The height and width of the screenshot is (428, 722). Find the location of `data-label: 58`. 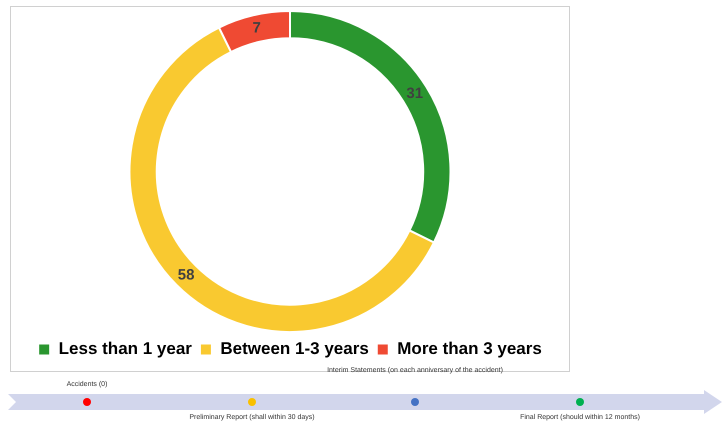

data-label: 58 is located at coordinates (186, 275).